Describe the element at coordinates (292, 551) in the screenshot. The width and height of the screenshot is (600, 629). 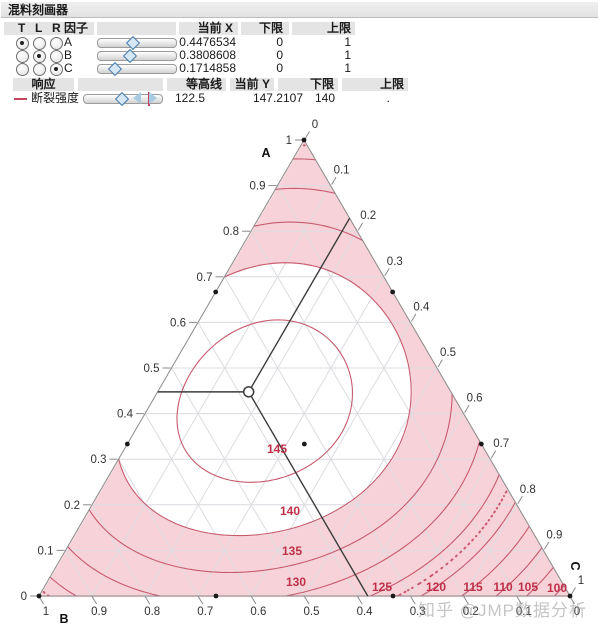
I see `contour-label: 135` at that location.